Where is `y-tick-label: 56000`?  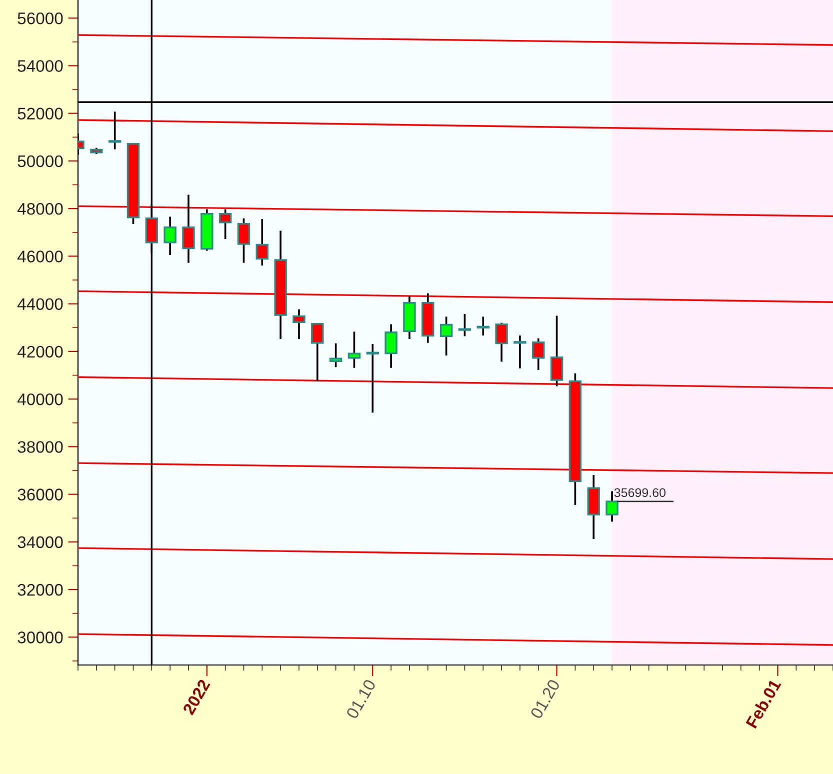
y-tick-label: 56000 is located at coordinates (40, 18).